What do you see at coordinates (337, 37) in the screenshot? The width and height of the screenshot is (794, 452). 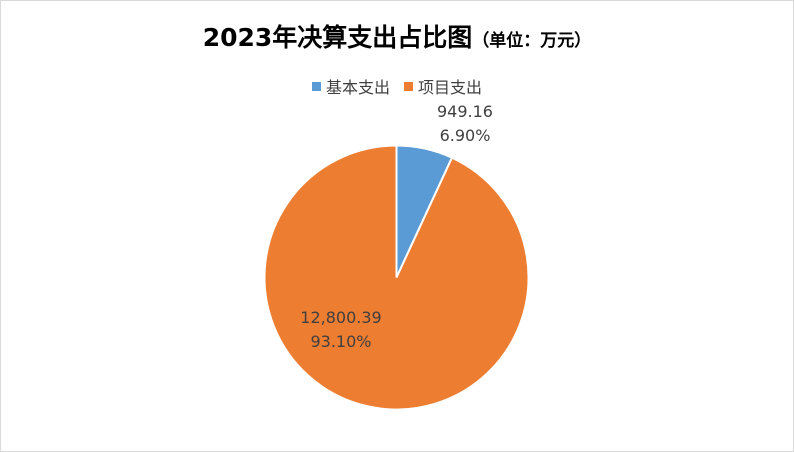 I see `chart-title-text: 2023年决算支出占比图` at bounding box center [337, 37].